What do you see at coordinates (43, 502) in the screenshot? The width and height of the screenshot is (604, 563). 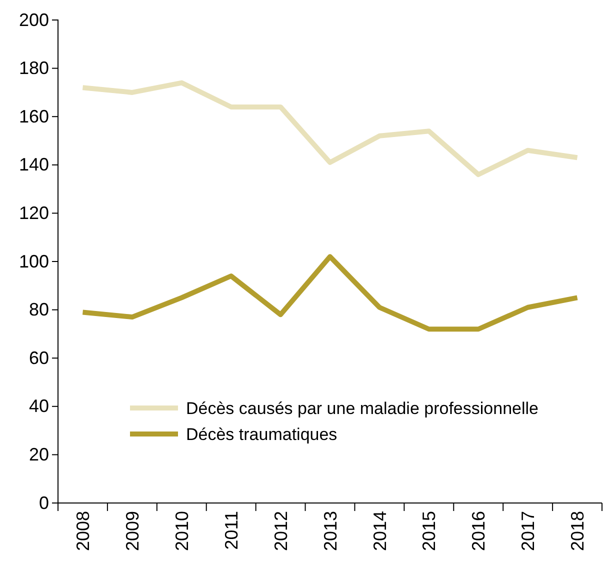 I see `y-tick-label: 0` at bounding box center [43, 502].